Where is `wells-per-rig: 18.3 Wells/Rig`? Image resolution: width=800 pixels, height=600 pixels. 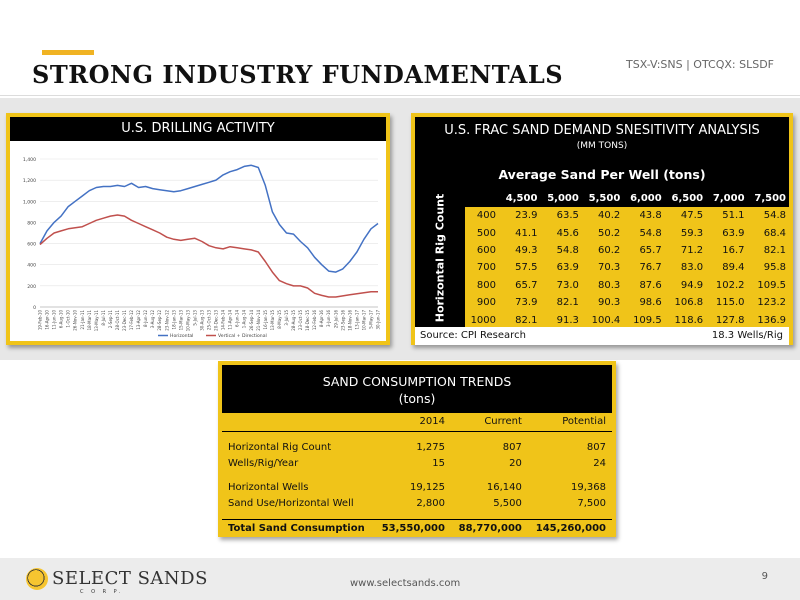 wells-per-rig: 18.3 Wells/Rig is located at coordinates (747, 335).